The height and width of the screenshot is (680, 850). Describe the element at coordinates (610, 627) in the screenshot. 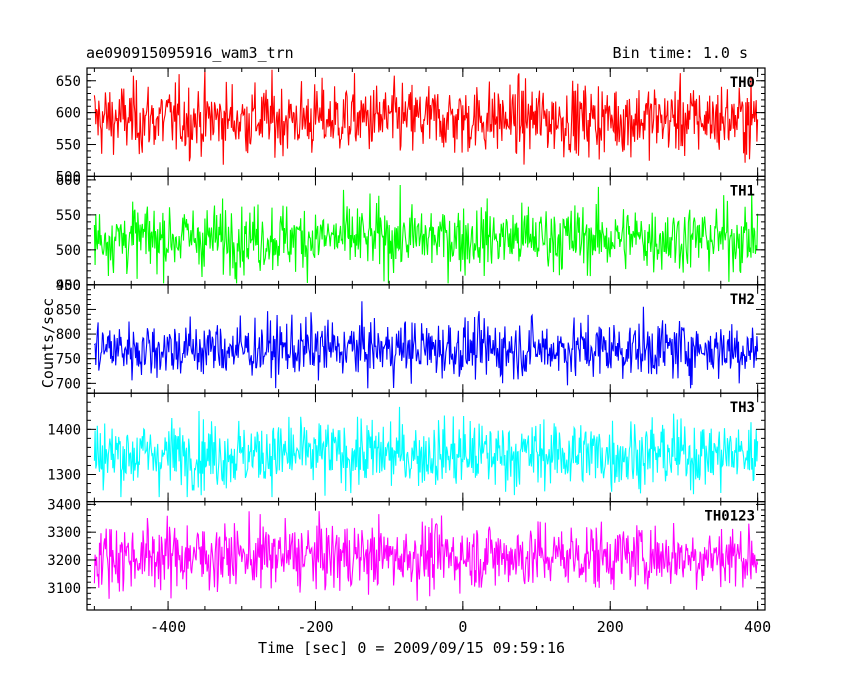

I see `x-tick-label: 200` at that location.